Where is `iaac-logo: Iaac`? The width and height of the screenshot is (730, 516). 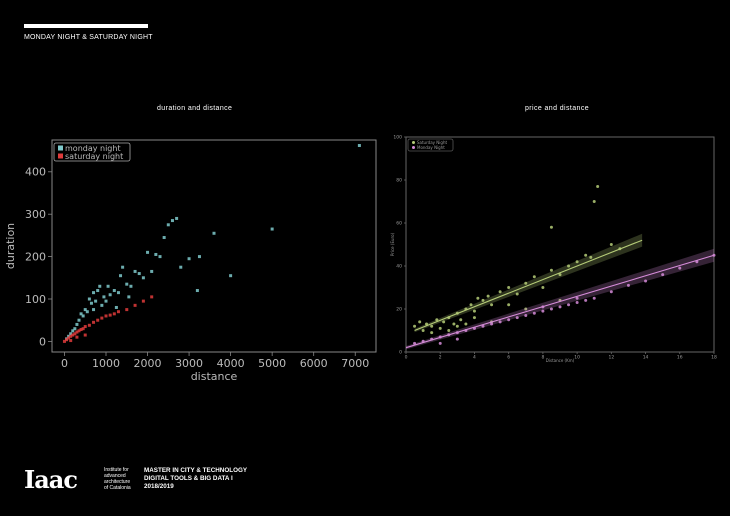
iaac-logo: Iaac is located at coordinates (51, 480).